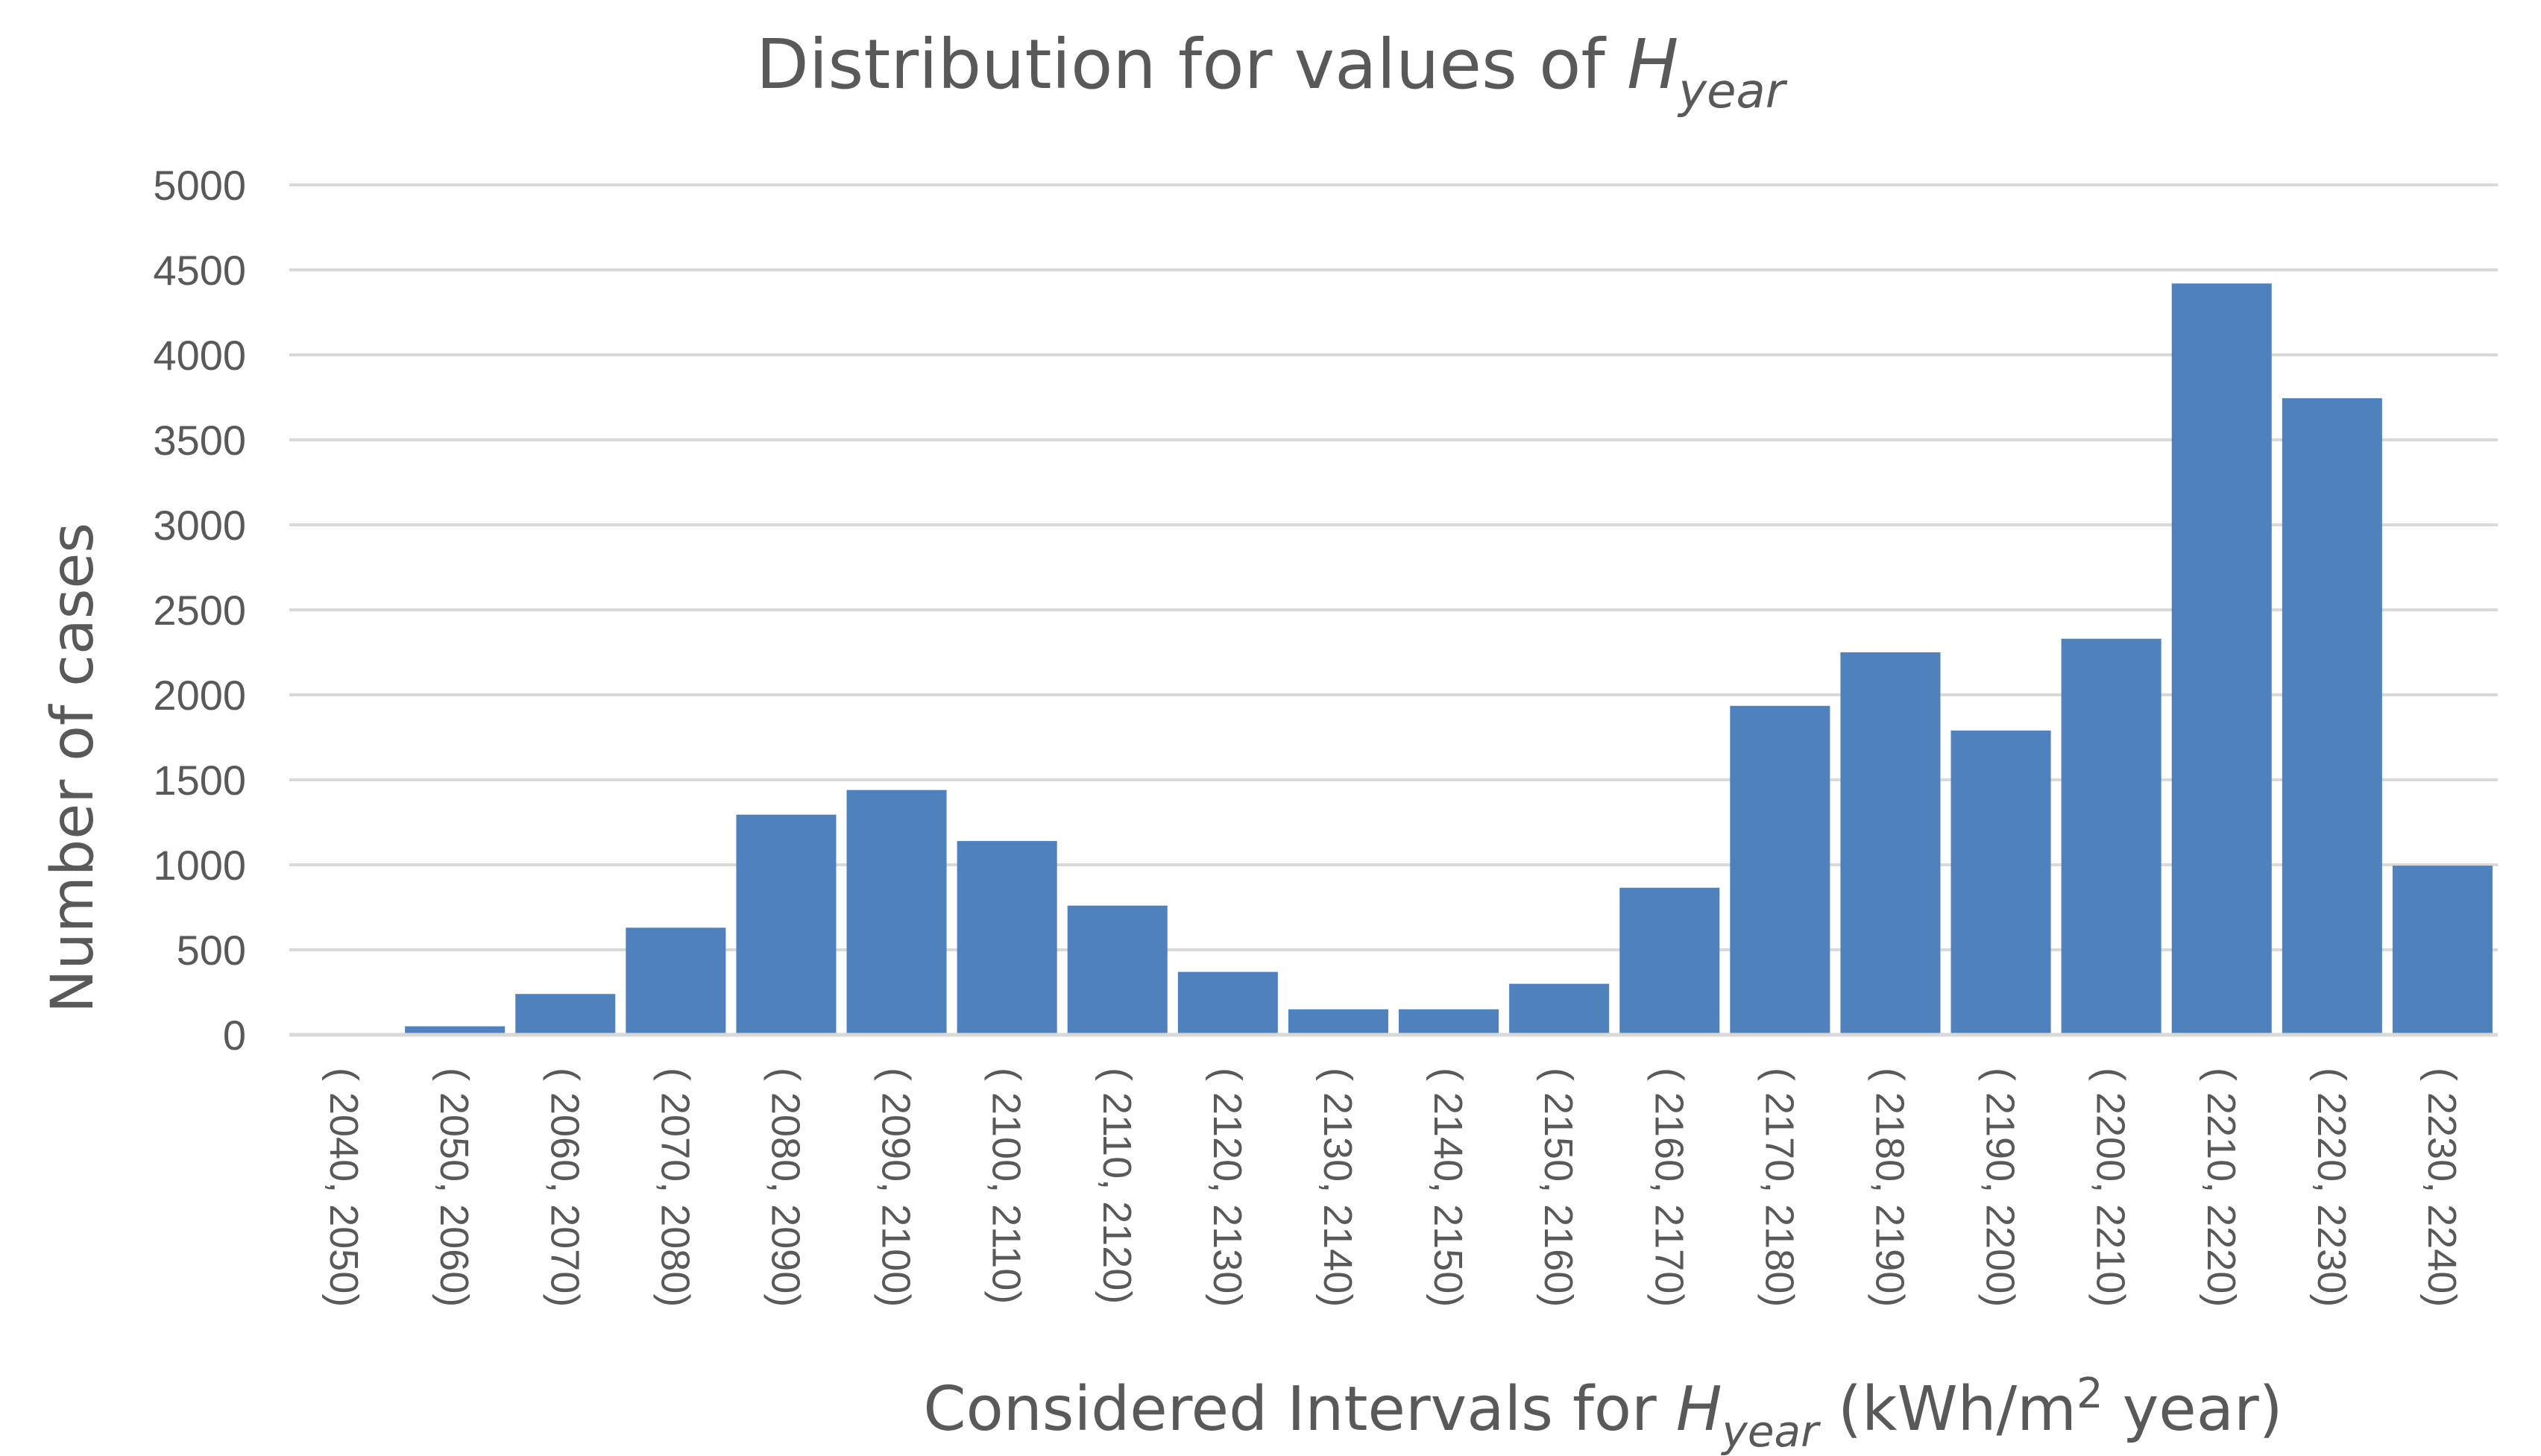 This screenshot has width=2541, height=1456. Describe the element at coordinates (2000, 1187) in the screenshot. I see `x-tick-label: ( 2190, 2200)` at that location.